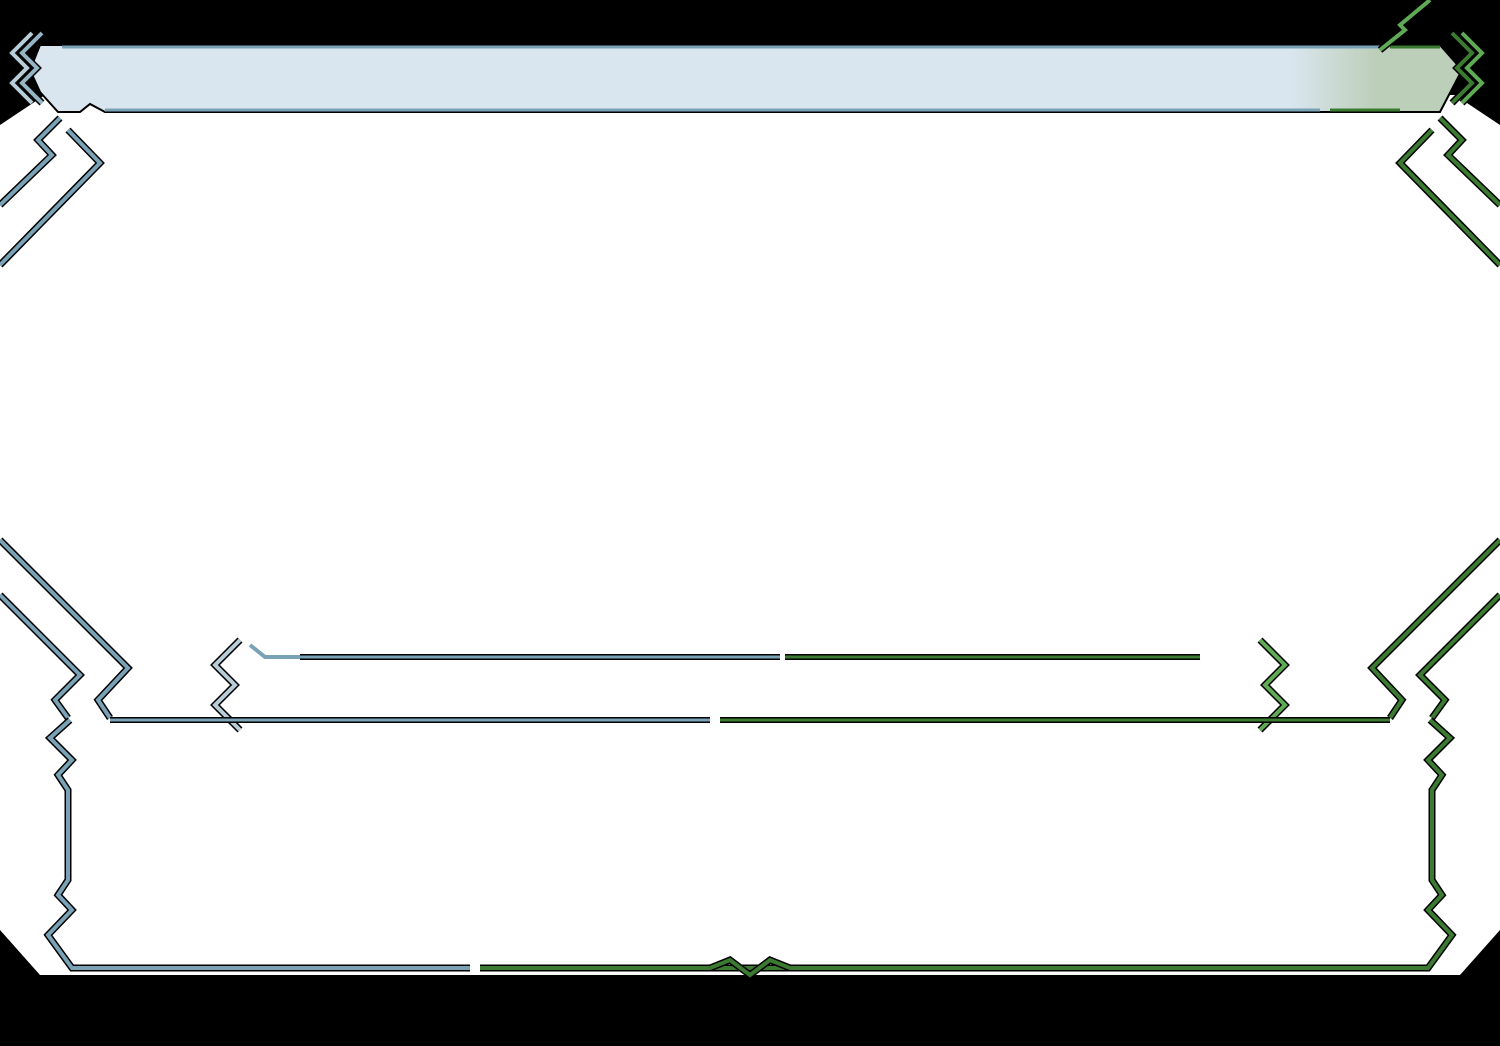 This screenshot has width=1500, height=1046. What do you see at coordinates (1438, 134) in the screenshot?
I see `corner-ornament-top-right` at bounding box center [1438, 134].